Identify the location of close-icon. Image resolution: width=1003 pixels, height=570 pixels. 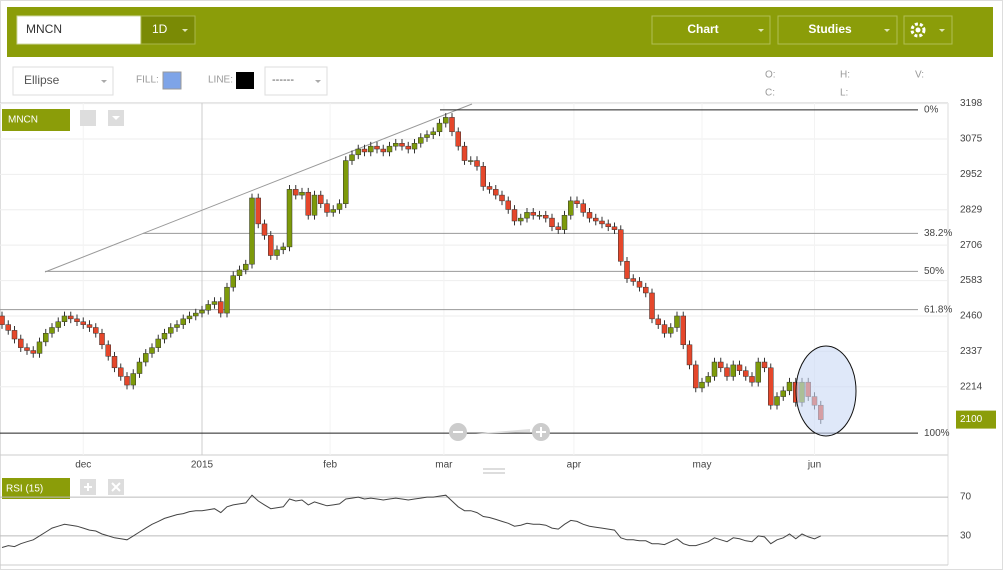
(116, 487).